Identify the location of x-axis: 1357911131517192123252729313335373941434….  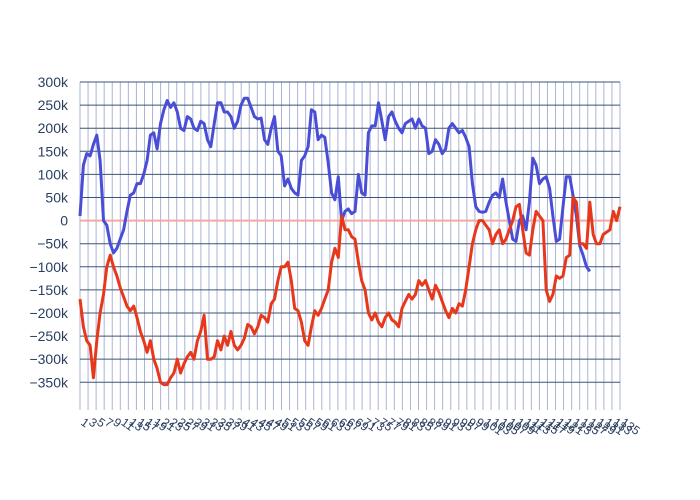
(360, 426).